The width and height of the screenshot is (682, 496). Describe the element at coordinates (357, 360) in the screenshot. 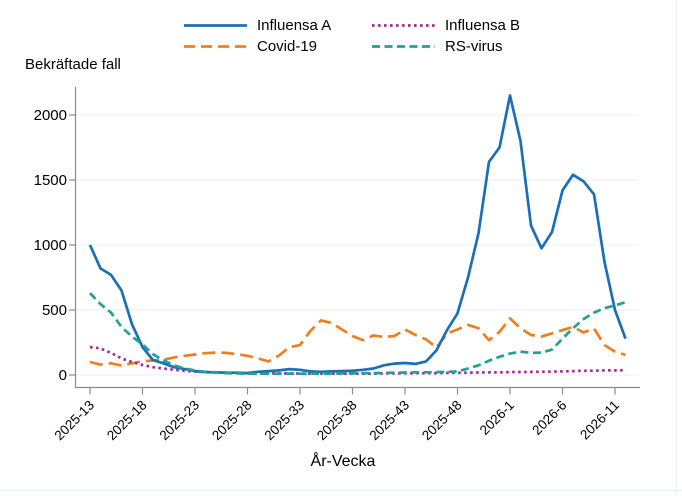

I see `series-line-influensa-b` at that location.